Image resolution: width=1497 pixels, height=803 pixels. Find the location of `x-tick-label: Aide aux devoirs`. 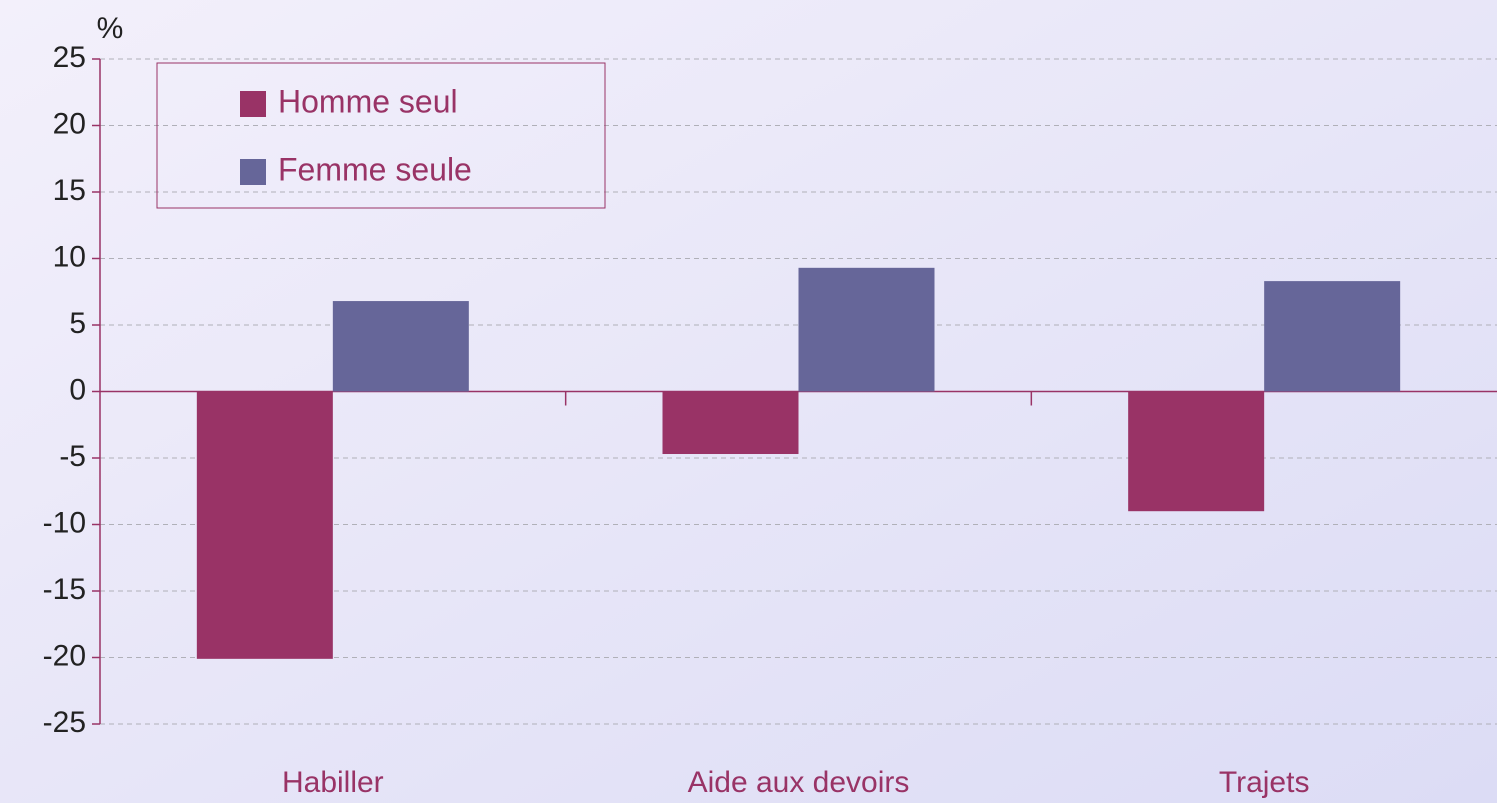

x-tick-label: Aide aux devoirs is located at coordinates (799, 782).